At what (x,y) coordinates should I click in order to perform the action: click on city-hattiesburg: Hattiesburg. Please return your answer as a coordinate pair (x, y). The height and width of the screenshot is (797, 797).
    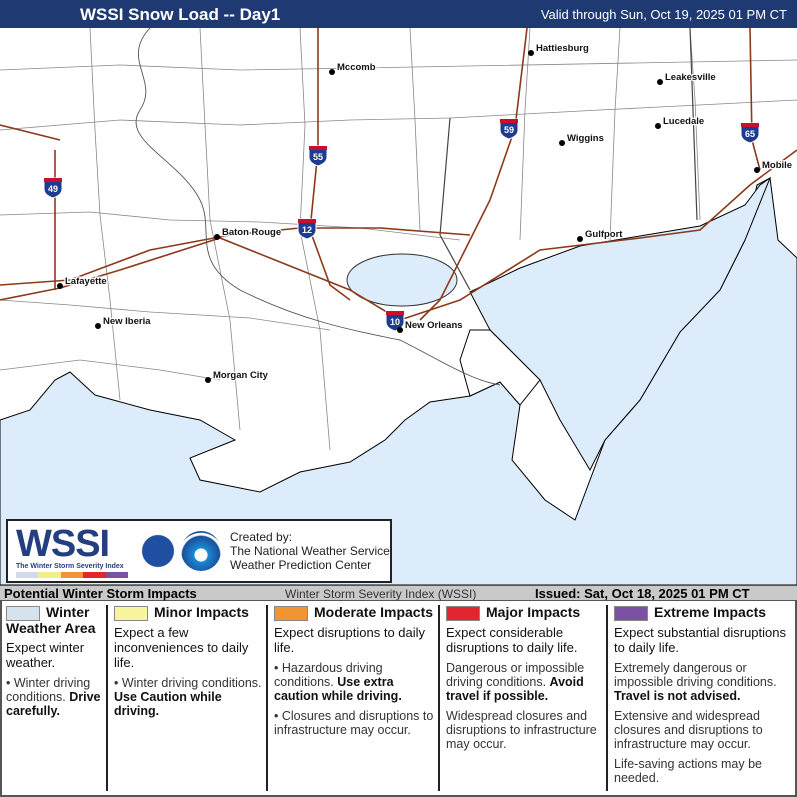
    Looking at the image, I should click on (559, 49).